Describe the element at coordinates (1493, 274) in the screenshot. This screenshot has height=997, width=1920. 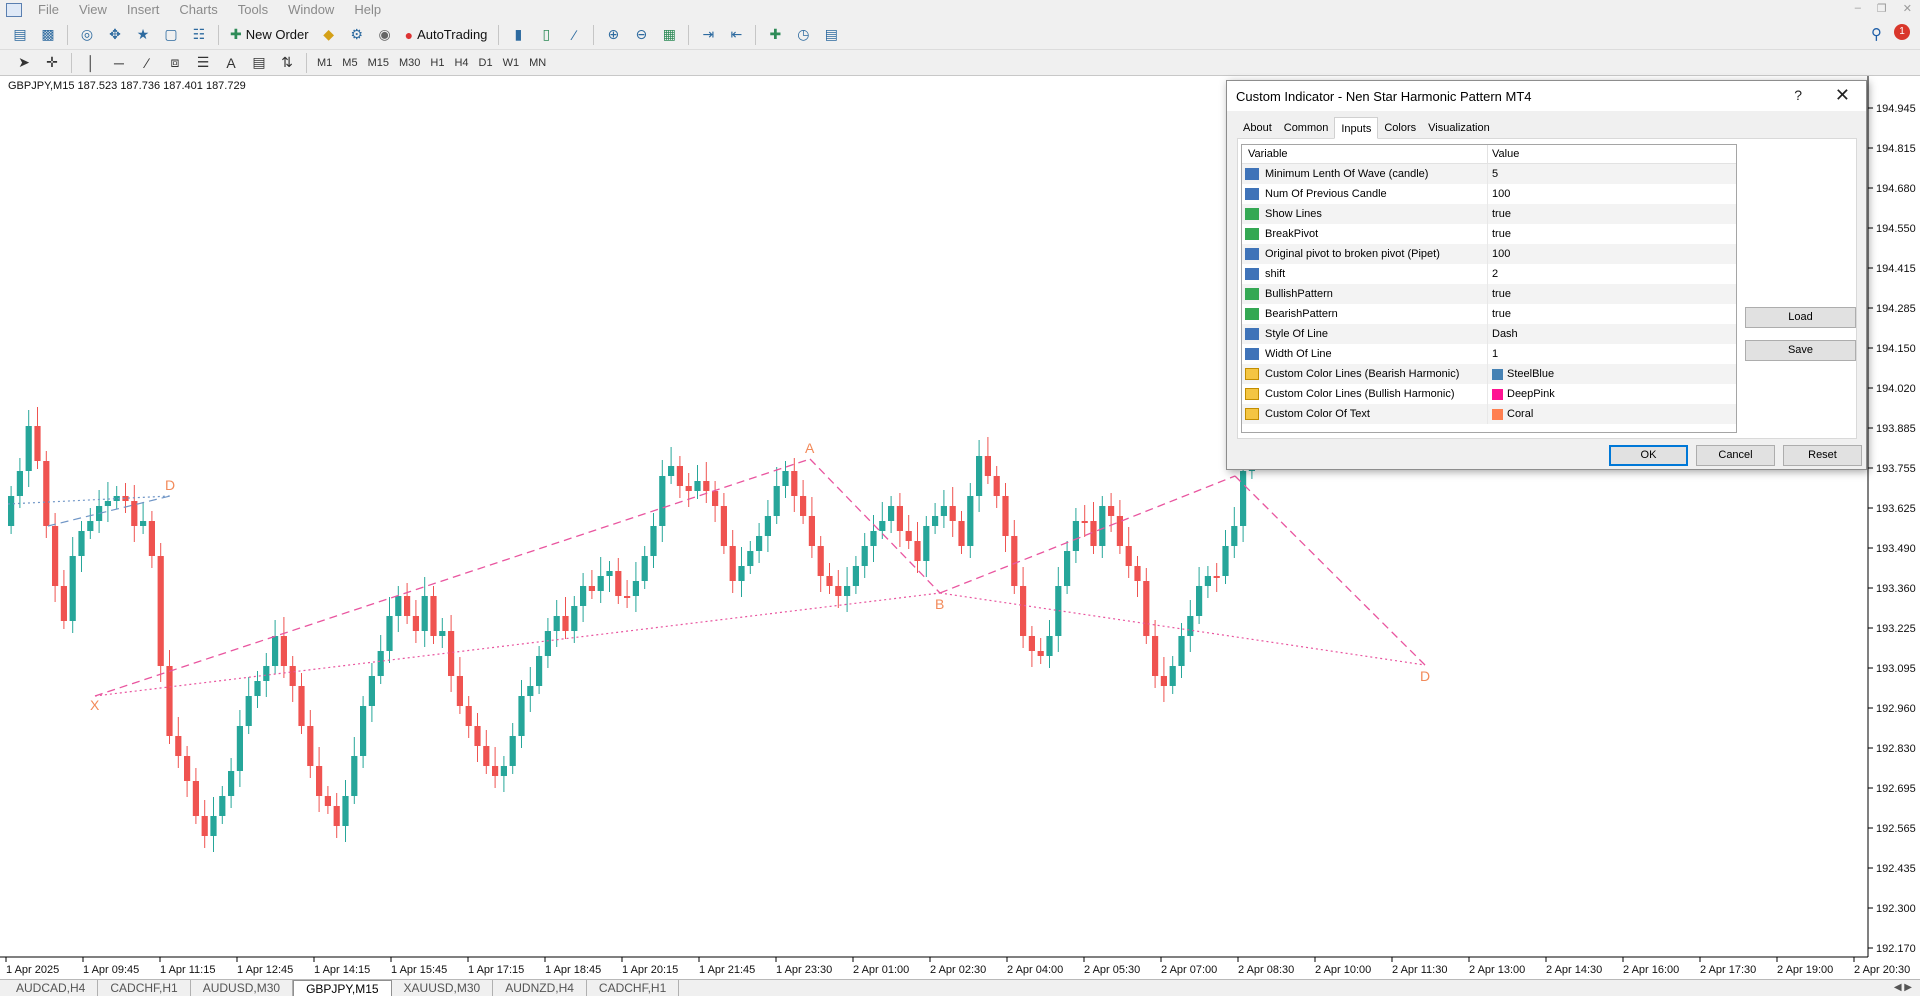
I see `param-value-cell: 2` at that location.